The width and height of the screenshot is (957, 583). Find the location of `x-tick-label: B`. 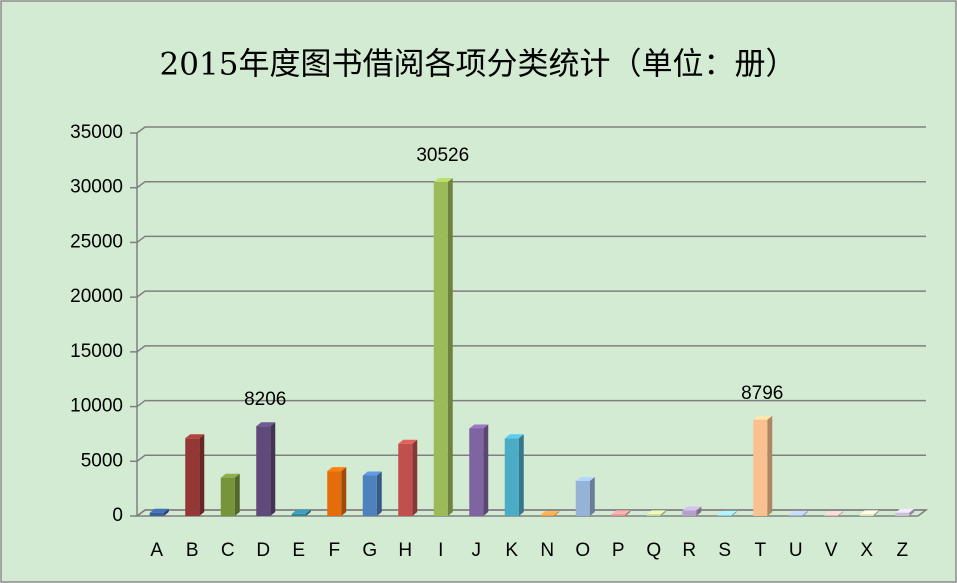

x-tick-label: B is located at coordinates (192, 550).